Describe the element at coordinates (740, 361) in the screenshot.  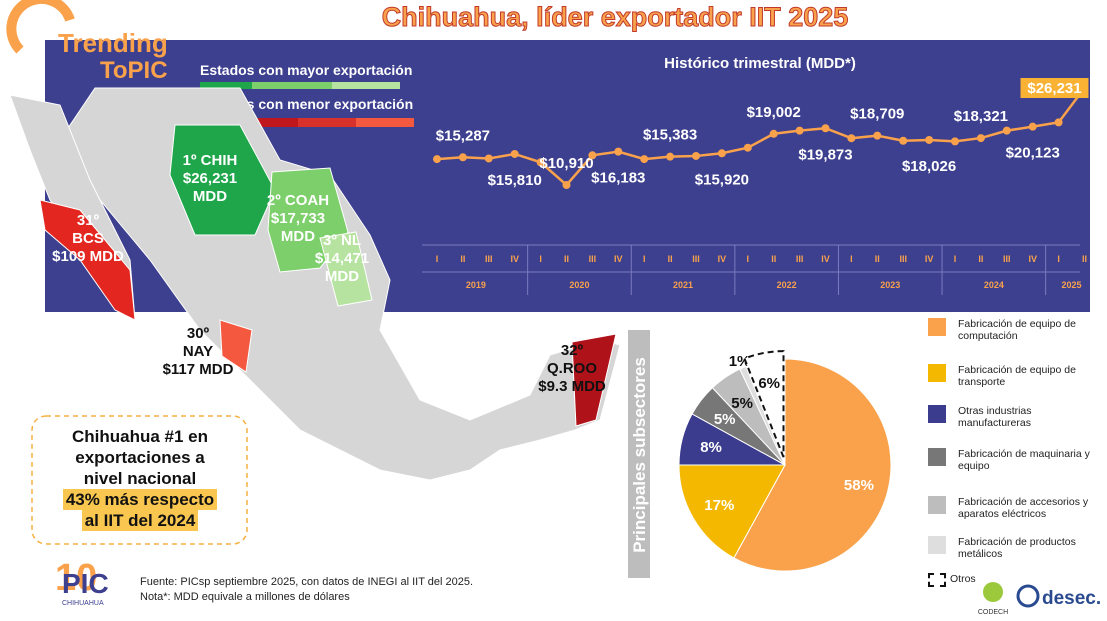
I see `slice-label: 1%` at that location.